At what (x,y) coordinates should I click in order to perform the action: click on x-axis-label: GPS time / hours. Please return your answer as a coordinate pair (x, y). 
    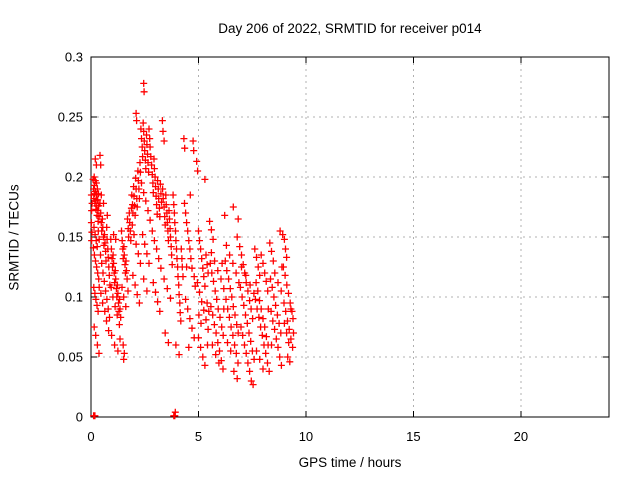
    Looking at the image, I should click on (350, 462).